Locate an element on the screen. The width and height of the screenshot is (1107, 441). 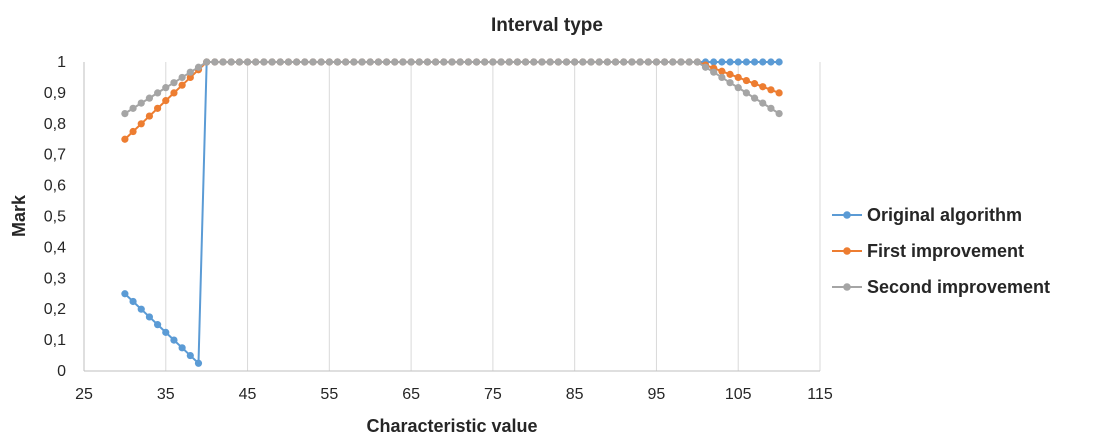
chart-title: Interval type is located at coordinates (547, 25).